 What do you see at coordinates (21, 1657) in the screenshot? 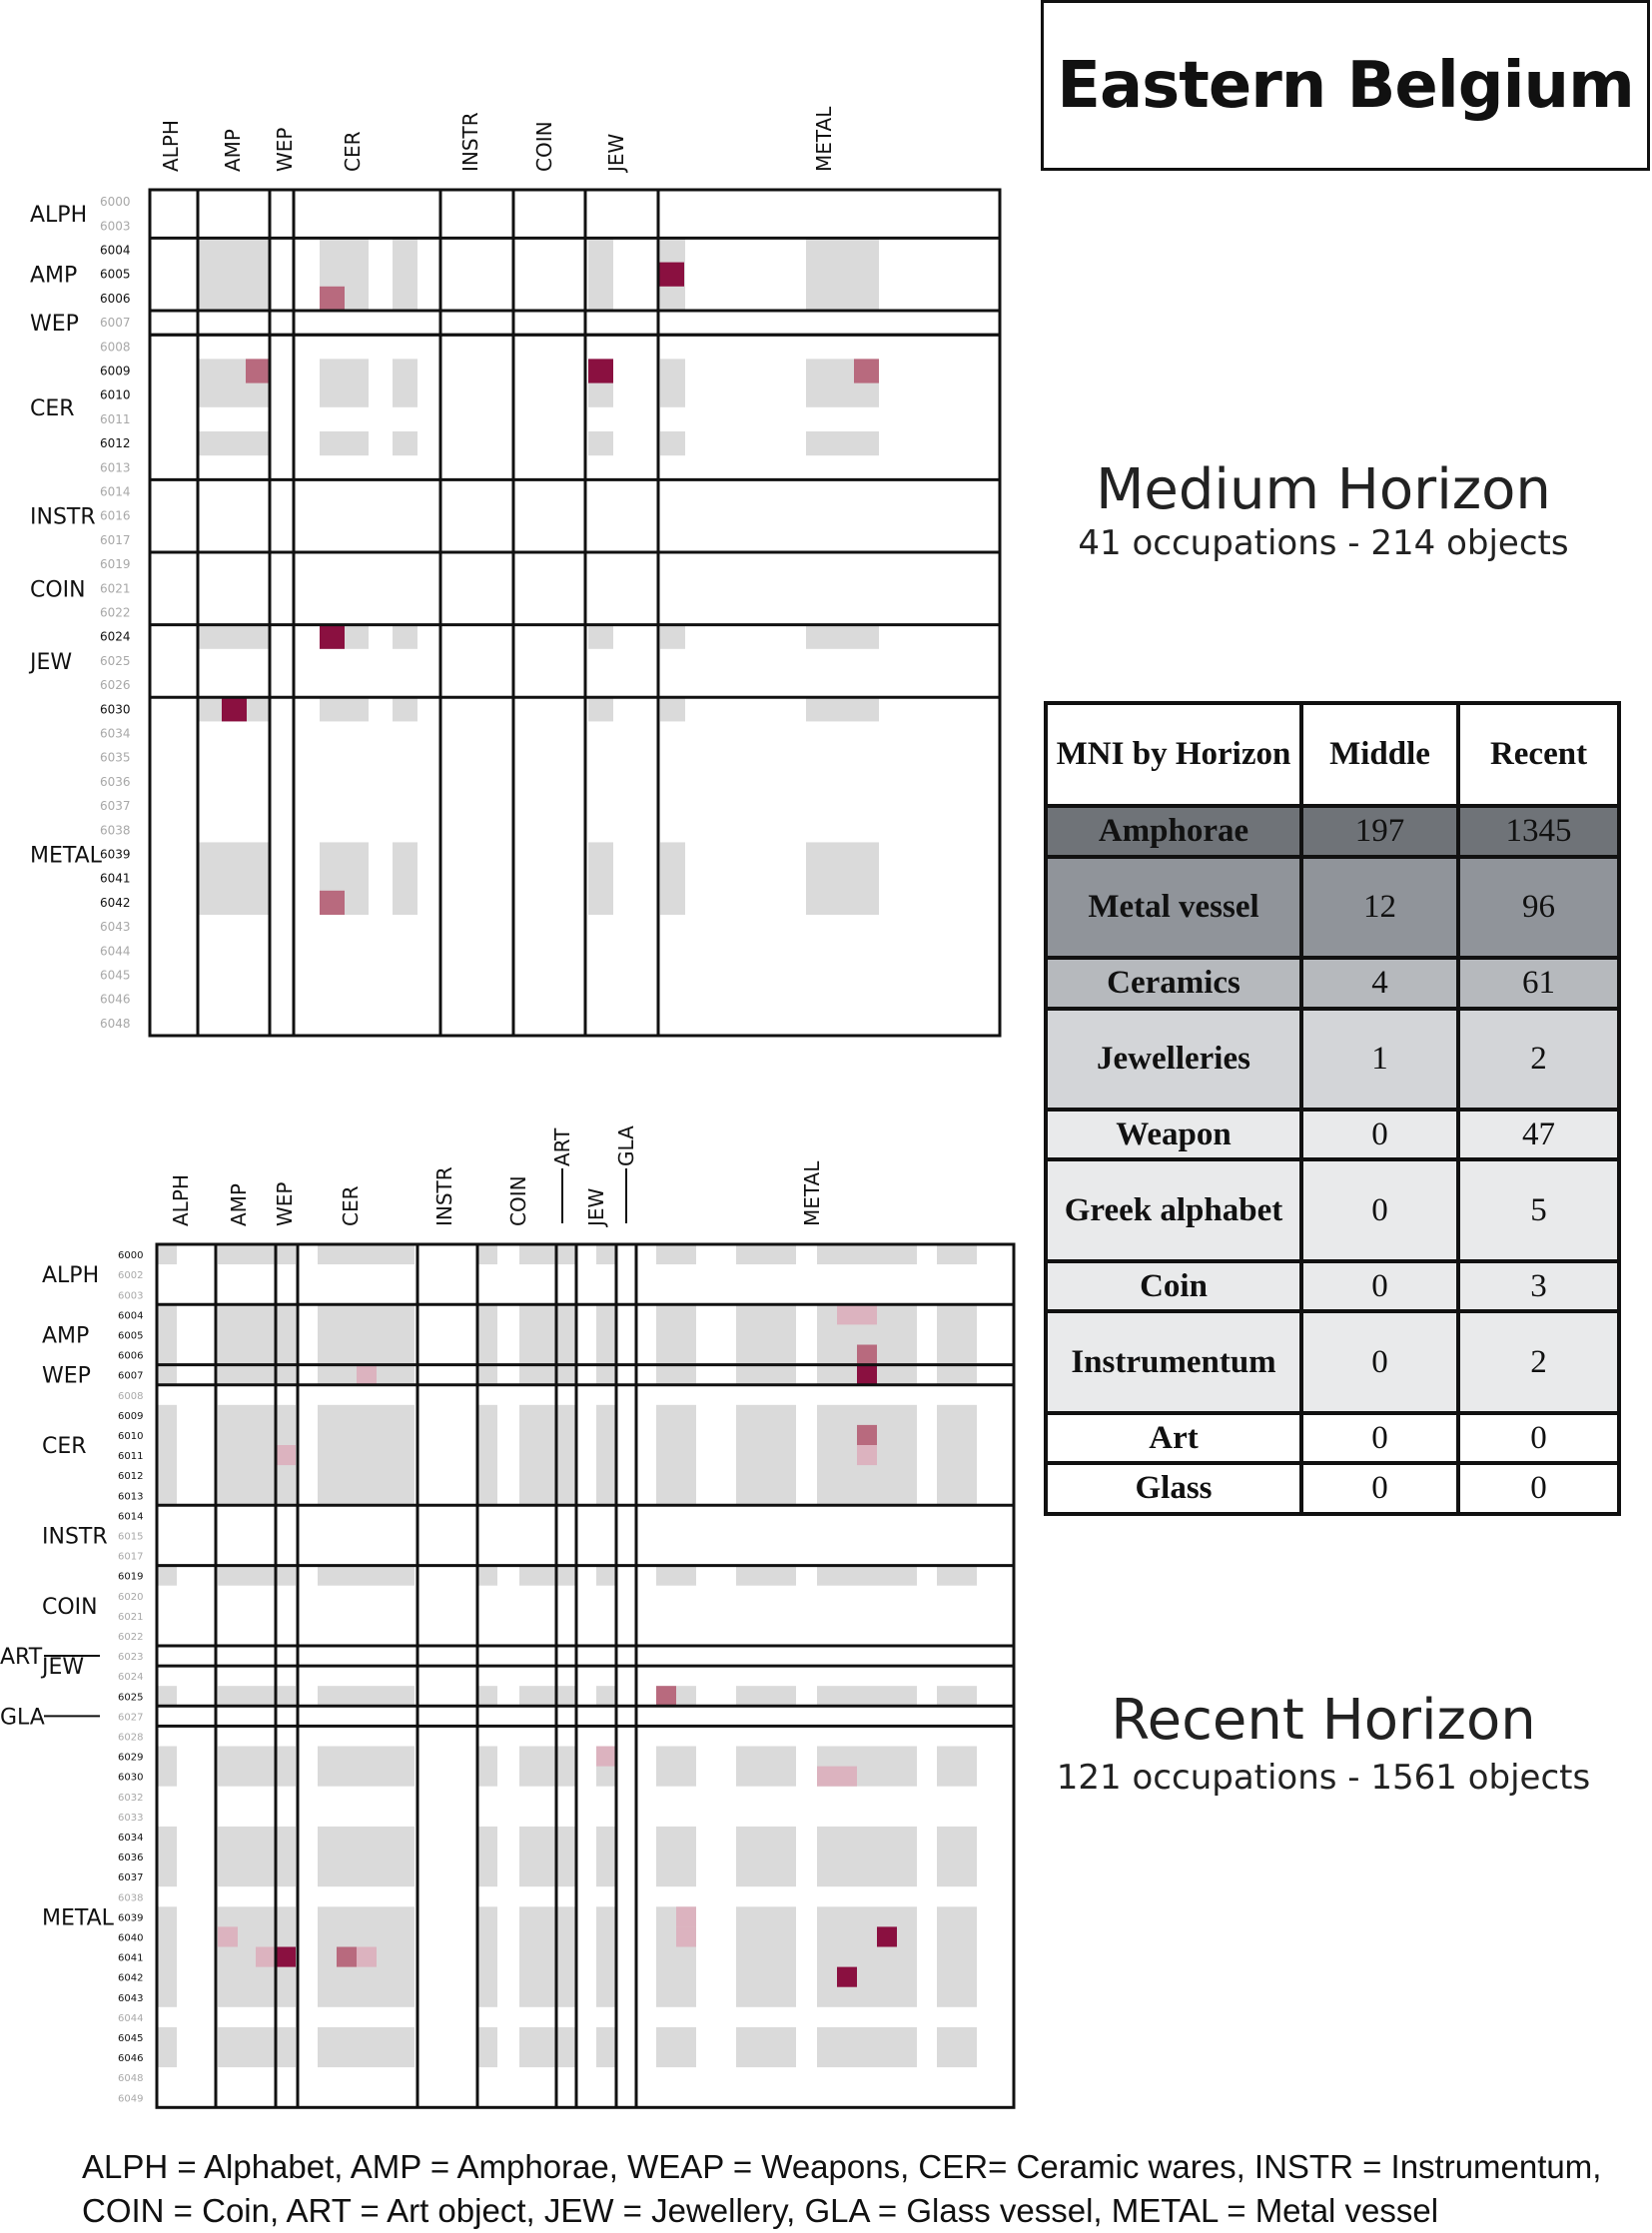
I see `row-group-label: ART` at bounding box center [21, 1657].